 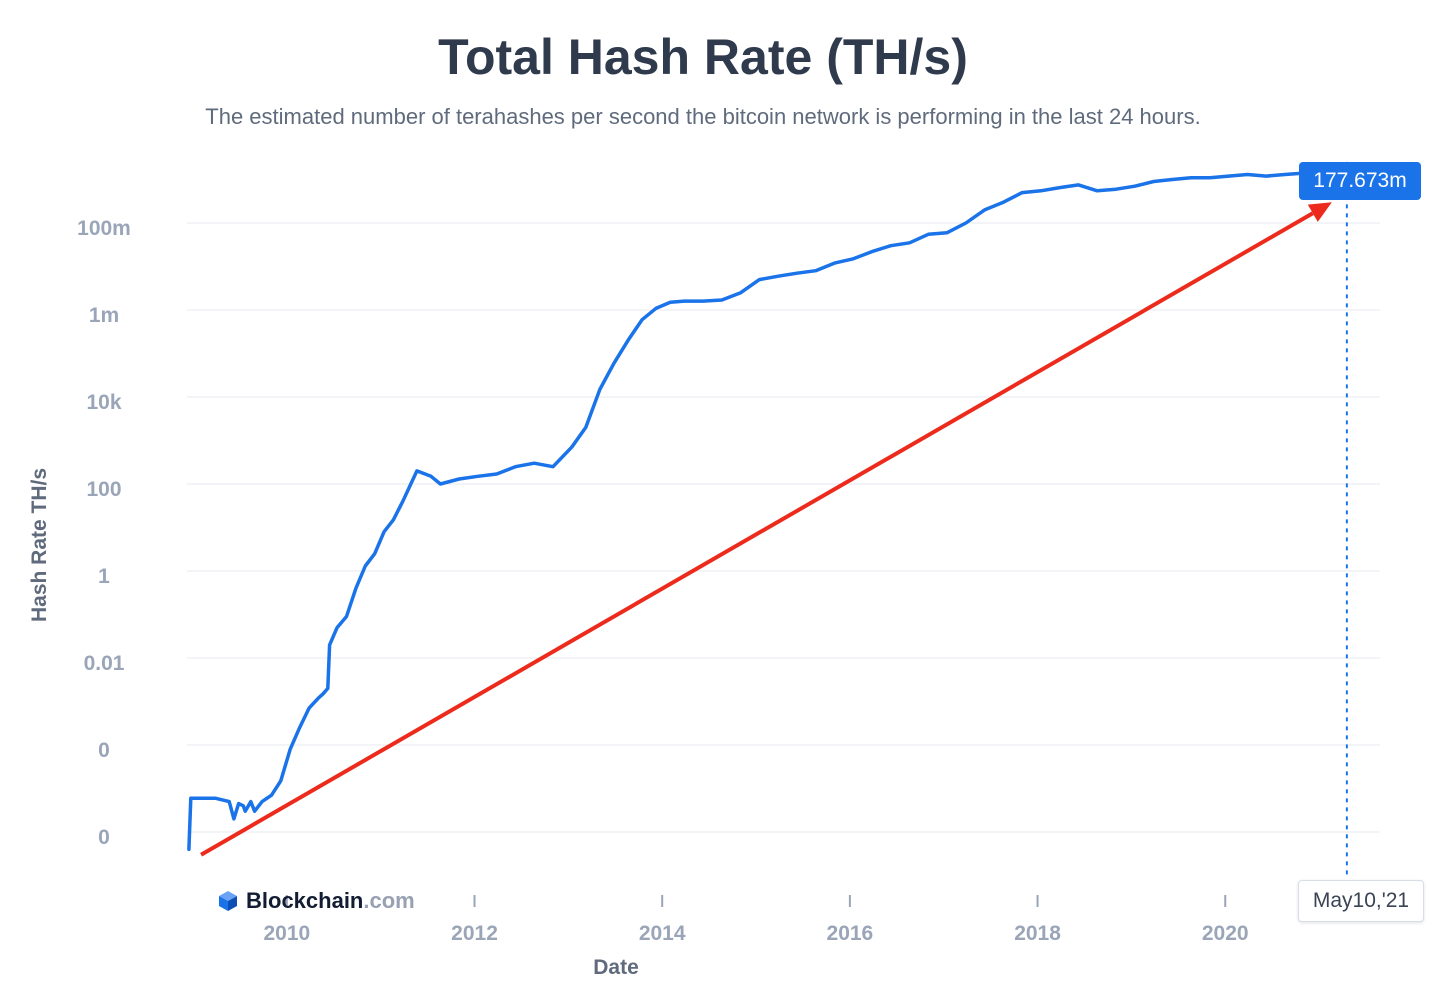 I want to click on y-tick-label-0: 0, so click(x=104, y=837).